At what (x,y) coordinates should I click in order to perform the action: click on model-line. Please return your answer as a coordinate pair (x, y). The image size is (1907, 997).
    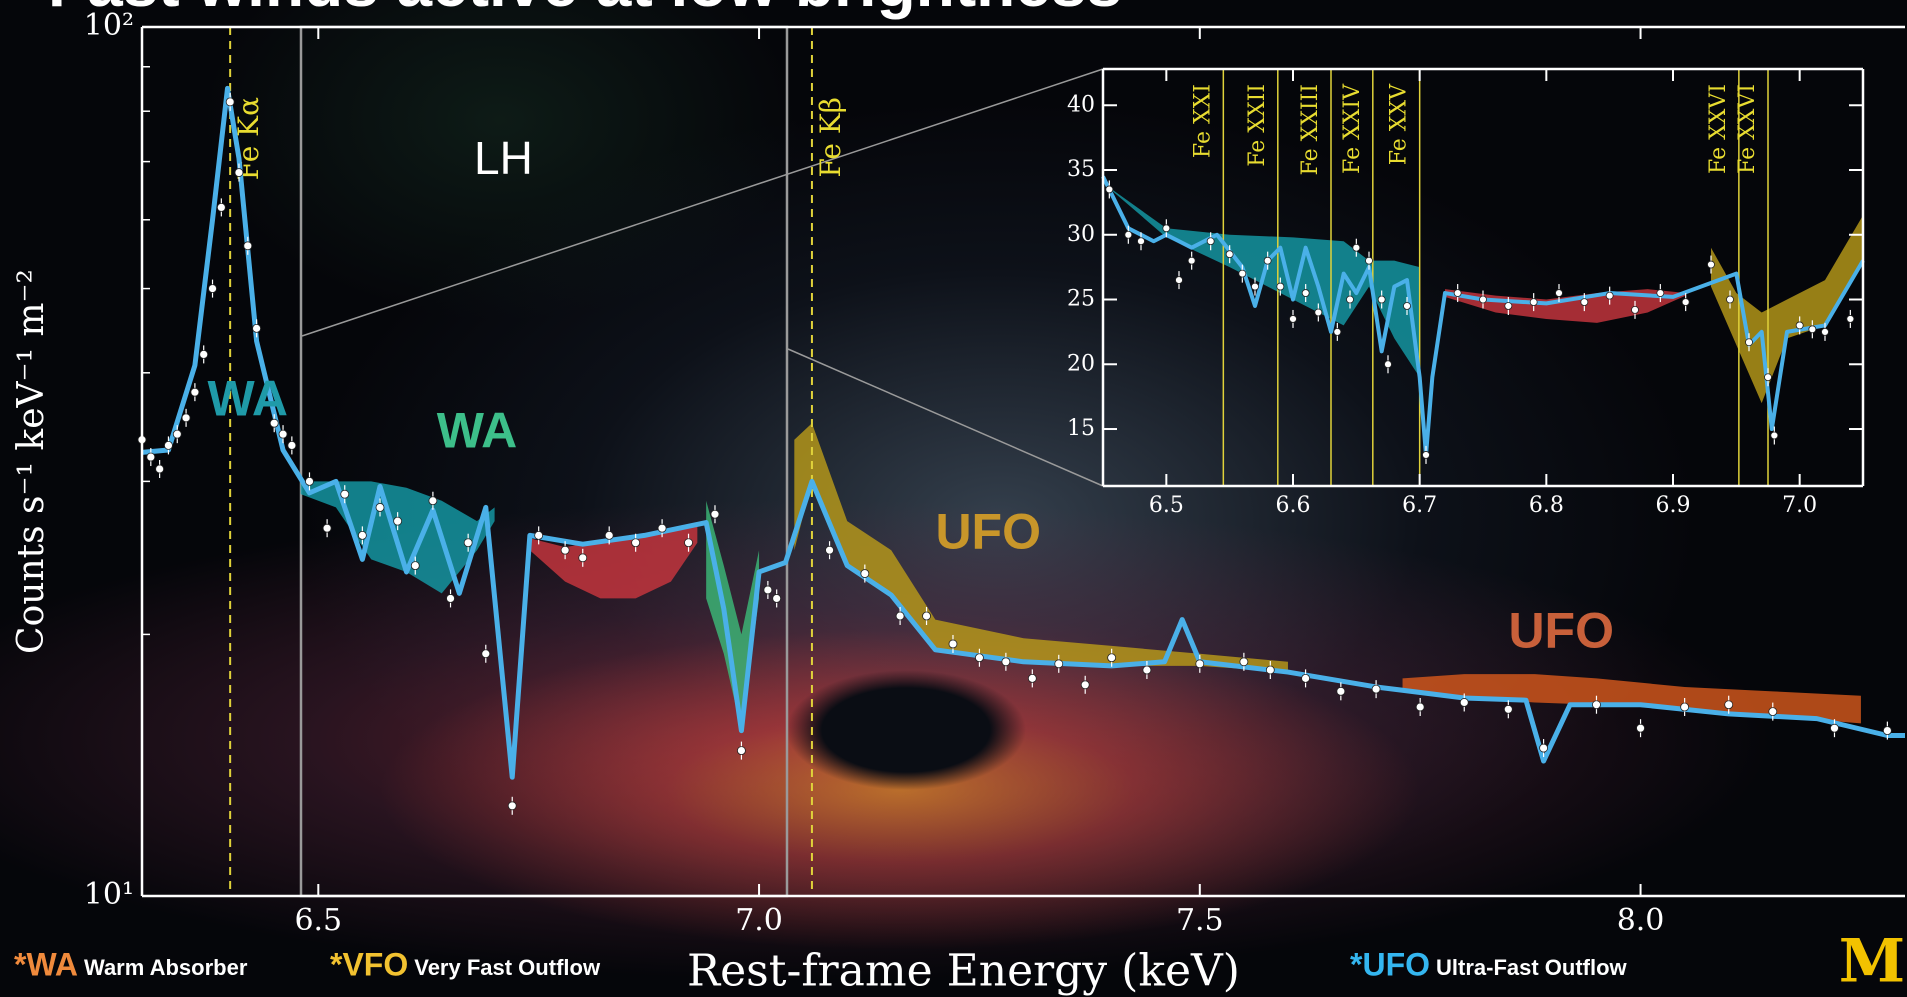
    Looking at the image, I should click on (1483, 316).